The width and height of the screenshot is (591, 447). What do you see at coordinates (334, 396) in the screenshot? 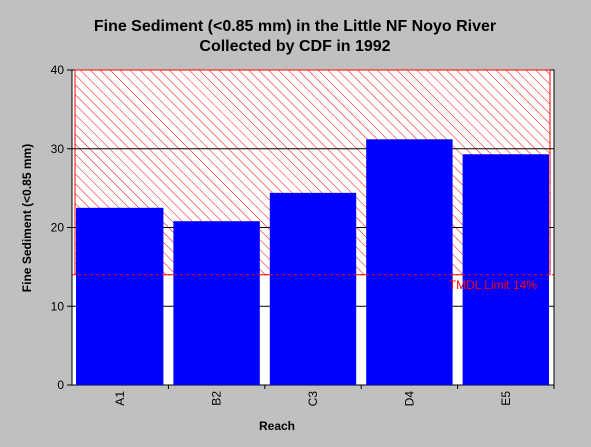
I see `x-axis-ticks: A1 B2 C3 D4 E5` at bounding box center [334, 396].